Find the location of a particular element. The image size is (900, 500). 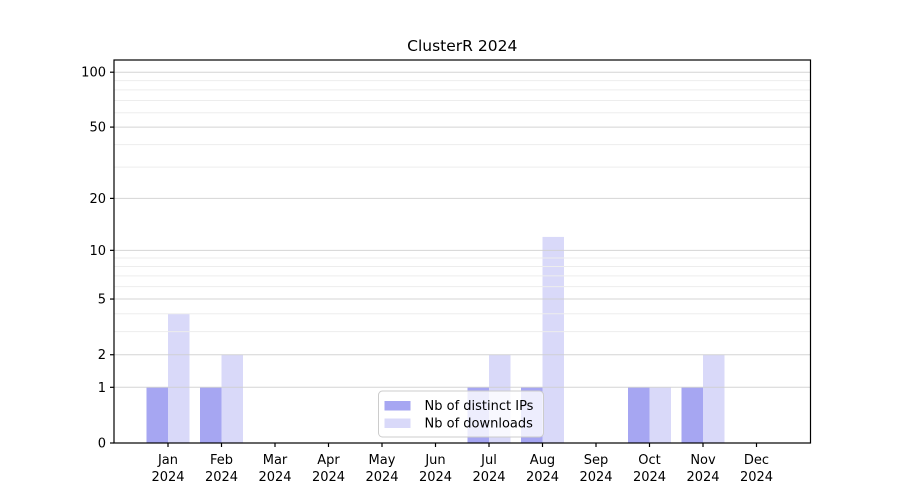

y-tick-label: 5 is located at coordinates (102, 300).